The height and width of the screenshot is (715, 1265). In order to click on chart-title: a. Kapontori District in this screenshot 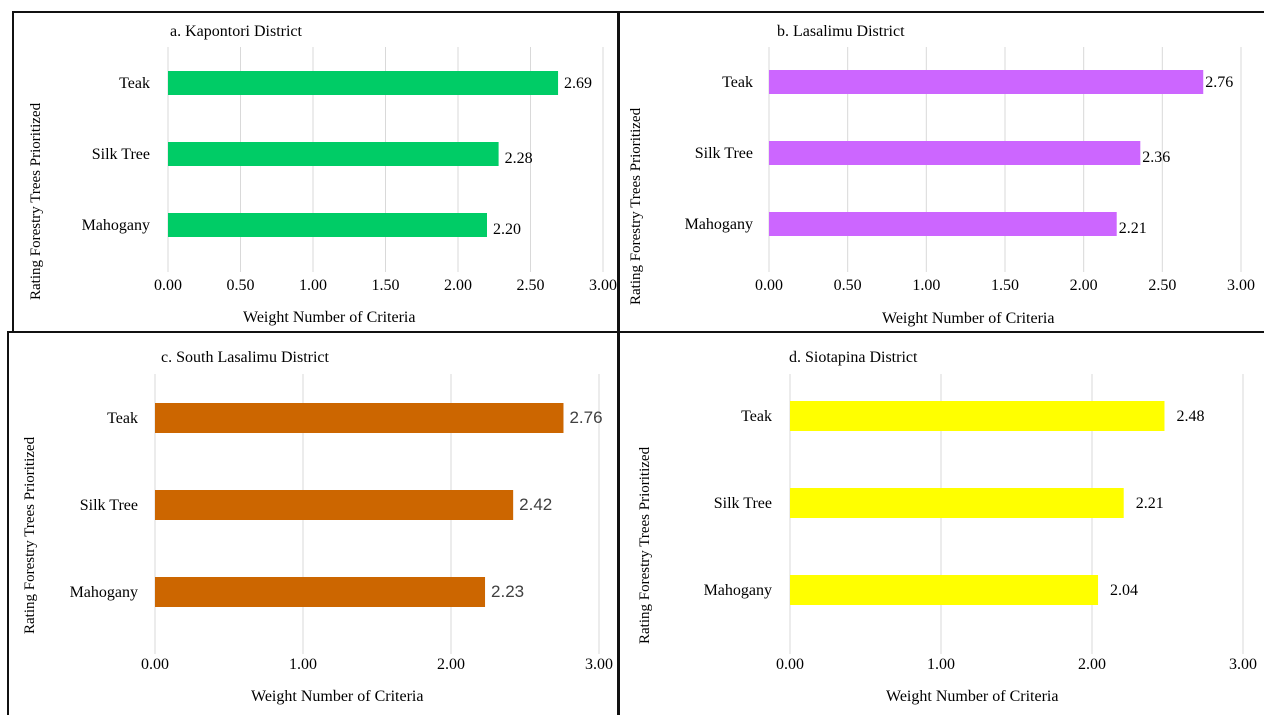, I will do `click(236, 31)`.